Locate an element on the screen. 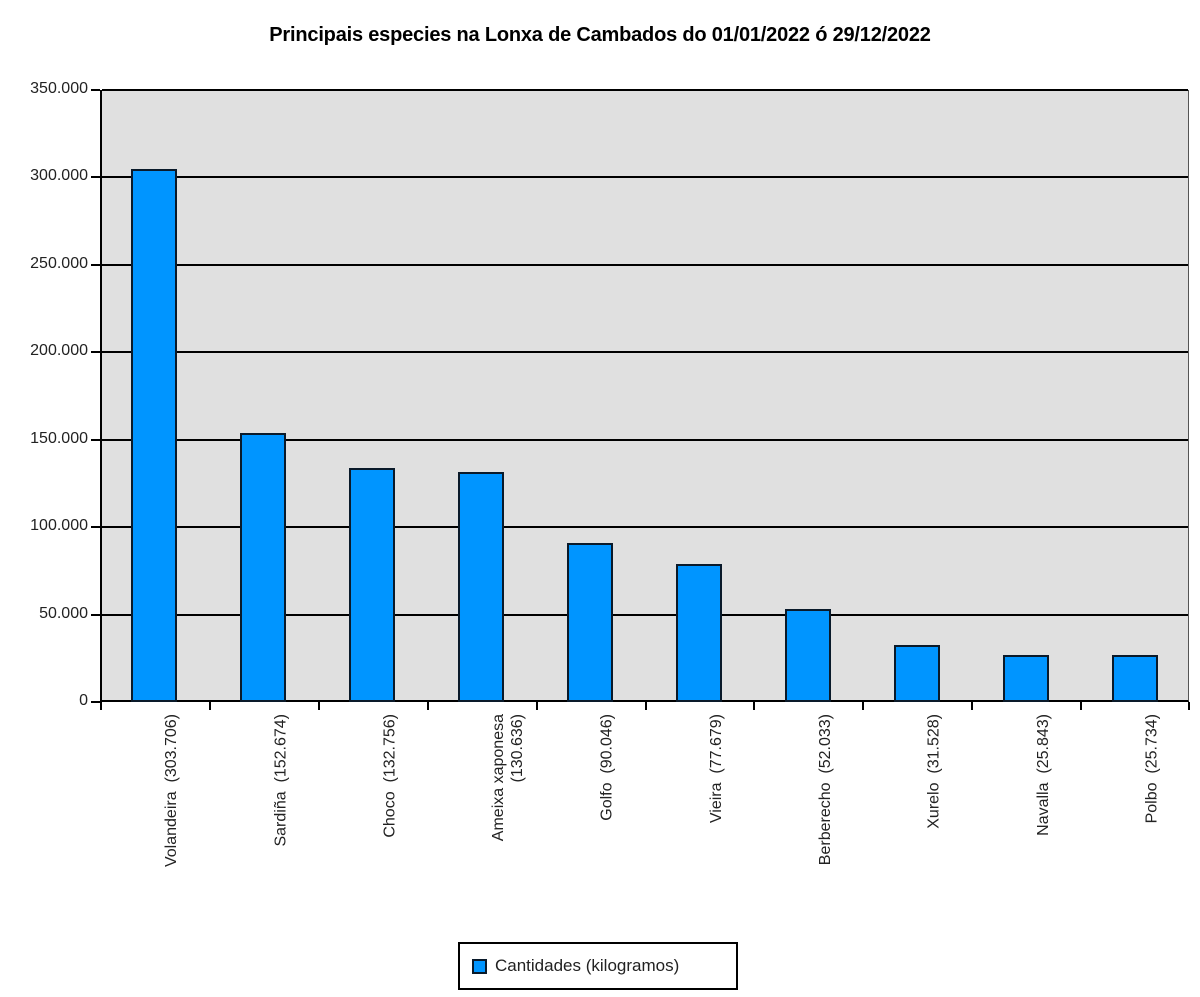  y-tick-label: 0 is located at coordinates (83, 700).